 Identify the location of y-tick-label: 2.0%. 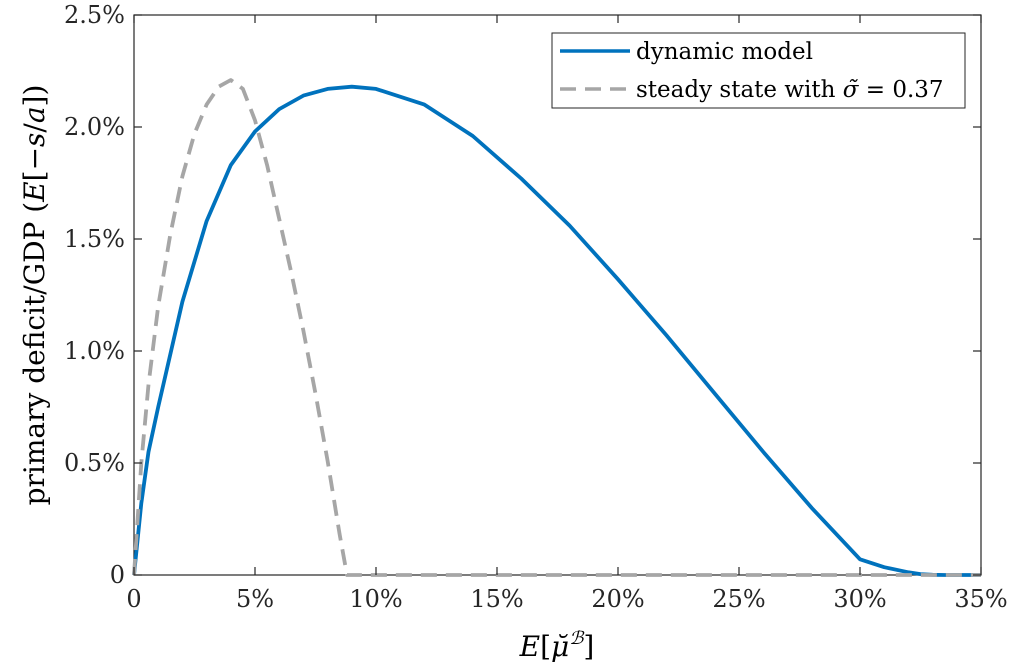
(94, 127).